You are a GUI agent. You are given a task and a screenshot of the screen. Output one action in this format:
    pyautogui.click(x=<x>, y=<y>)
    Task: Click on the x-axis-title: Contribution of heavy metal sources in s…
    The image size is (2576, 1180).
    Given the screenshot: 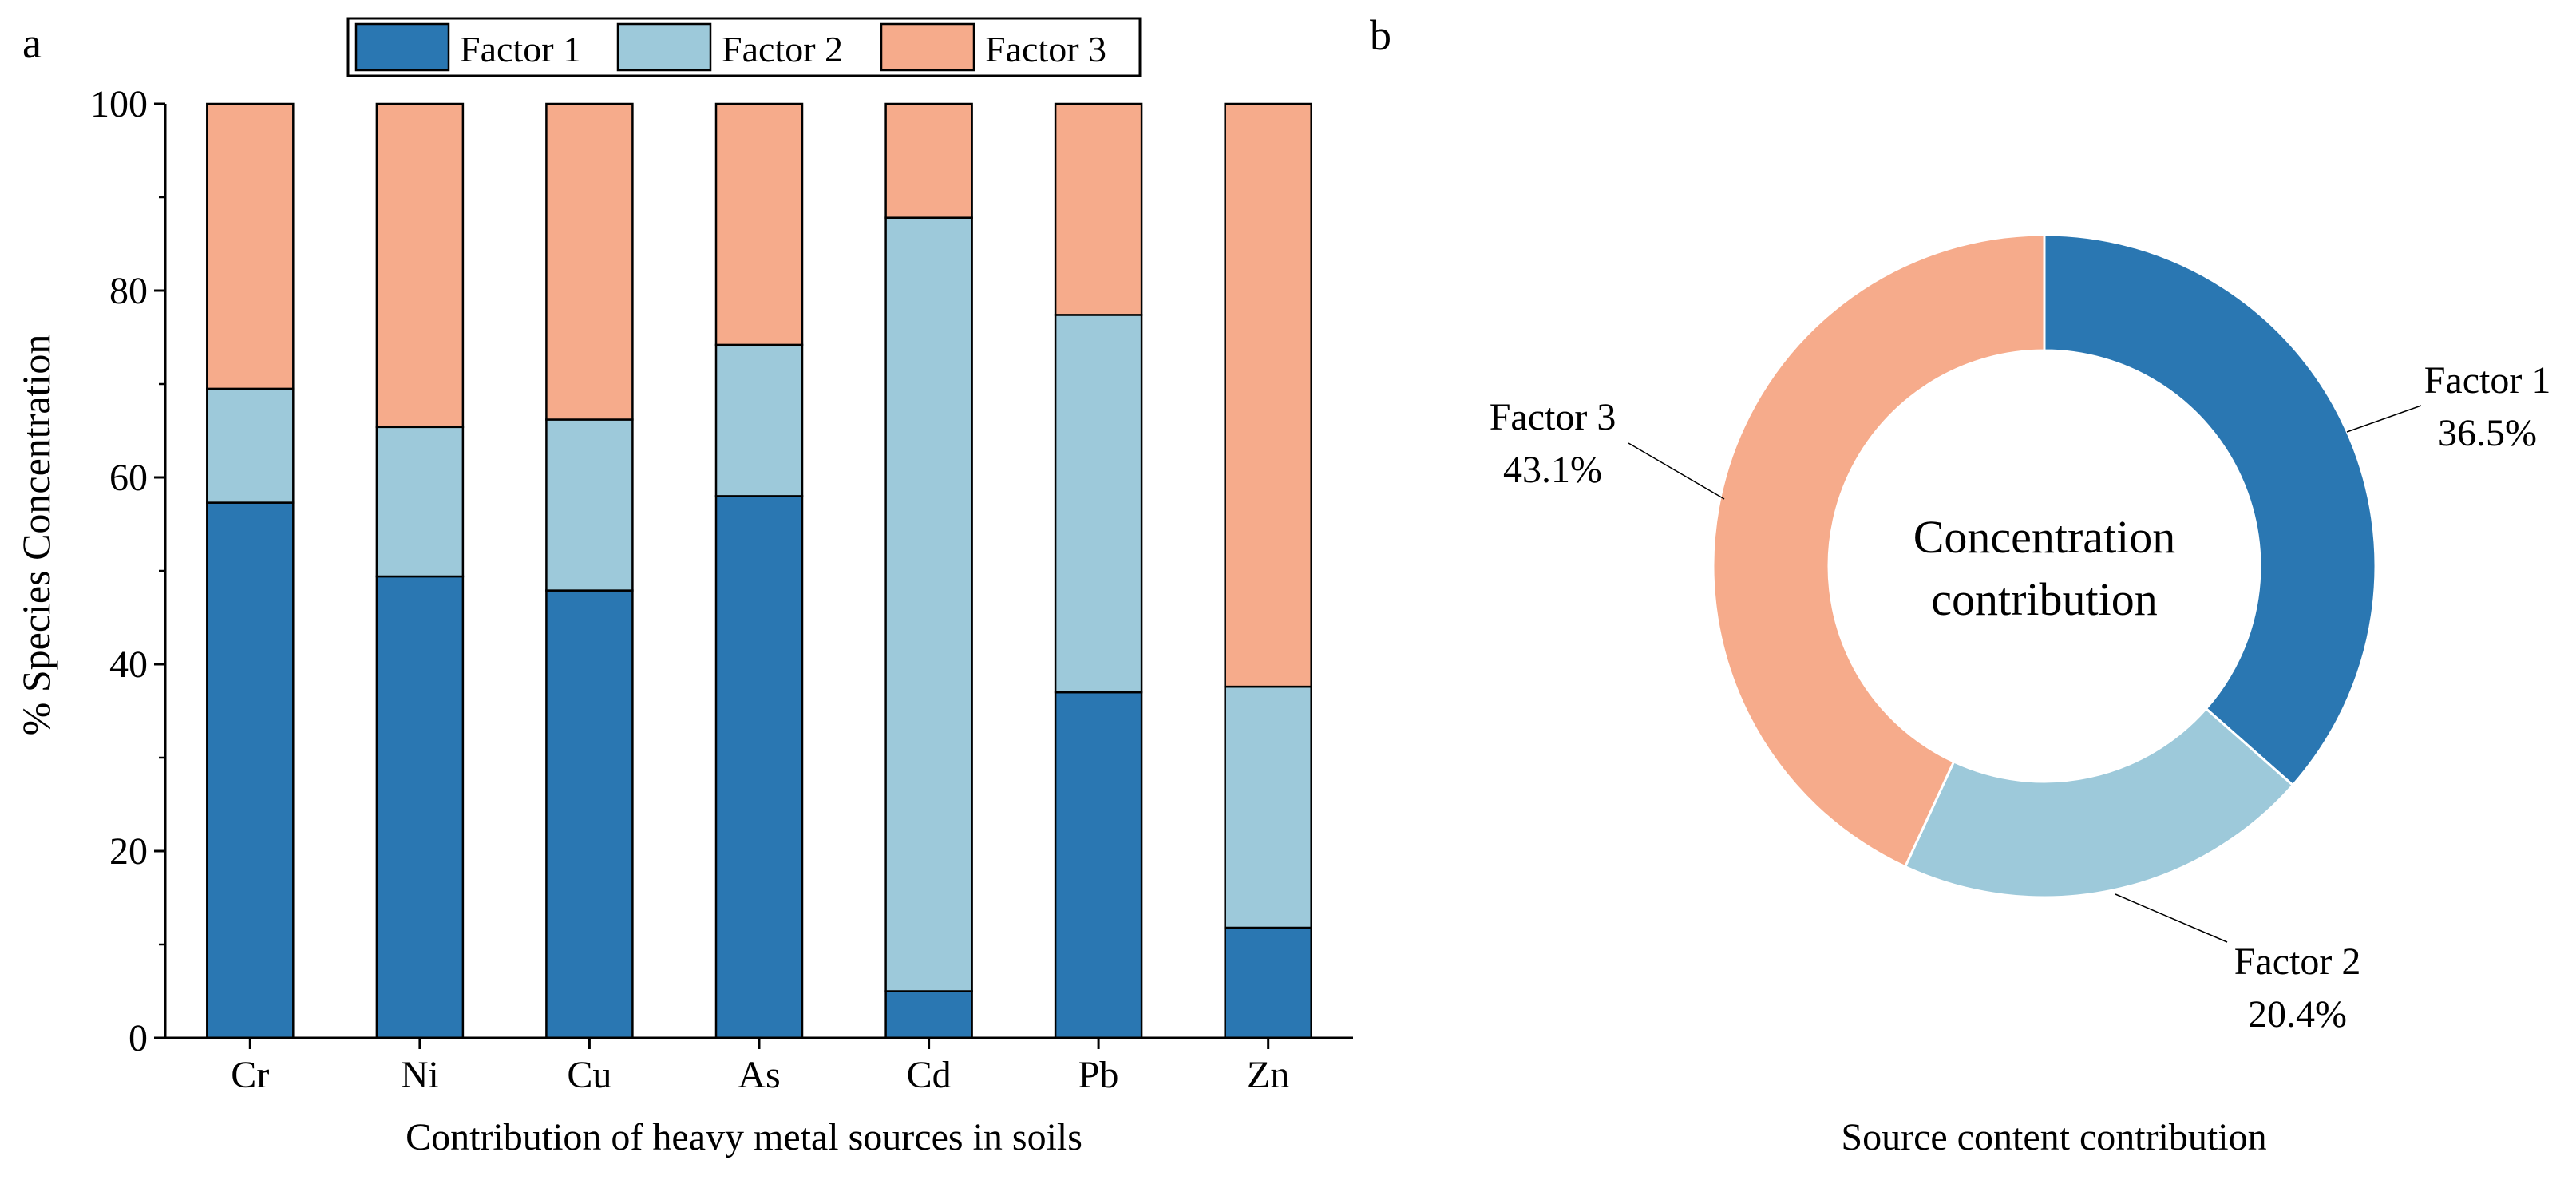 What is the action you would take?
    pyautogui.click(x=744, y=1137)
    